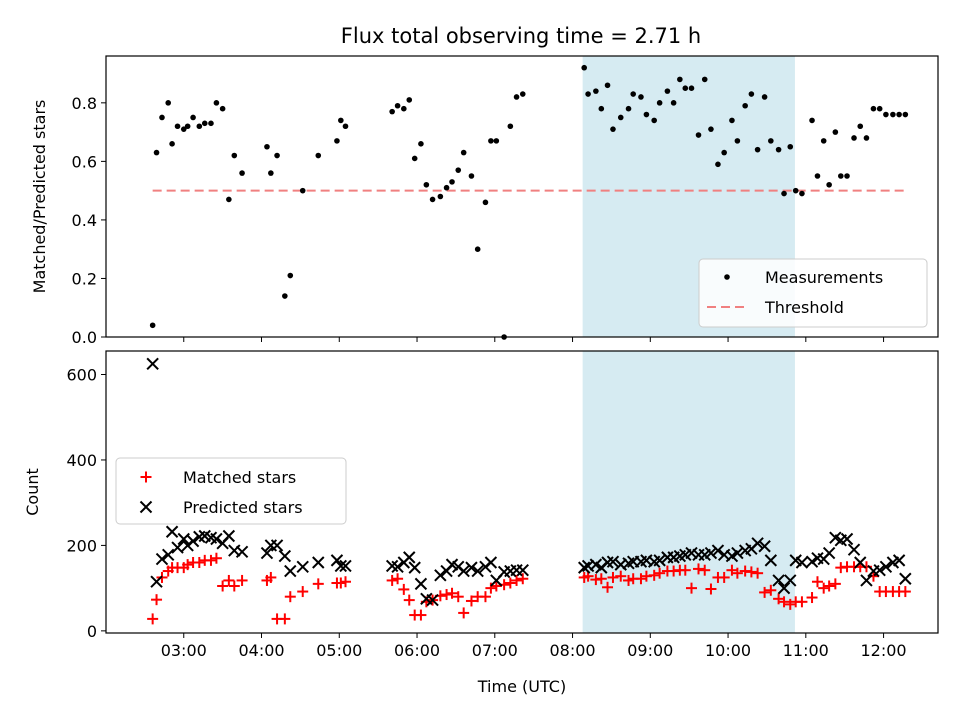  I want to click on x-tick-label: 03:00, so click(184, 650).